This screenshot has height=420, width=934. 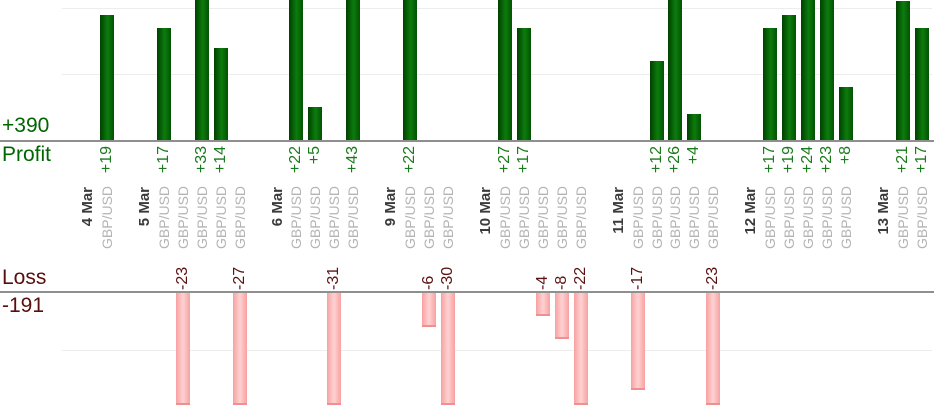 What do you see at coordinates (580, 278) in the screenshot?
I see `trade-value-label: -22` at bounding box center [580, 278].